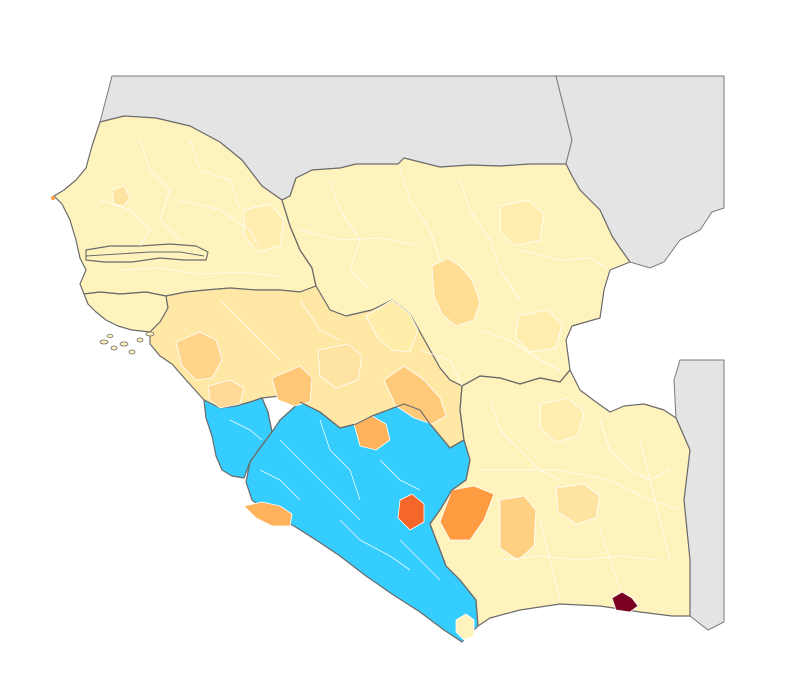 Image resolution: width=800 pixels, height=700 pixels. What do you see at coordinates (392, 326) in the screenshot?
I see `region-bamako` at bounding box center [392, 326].